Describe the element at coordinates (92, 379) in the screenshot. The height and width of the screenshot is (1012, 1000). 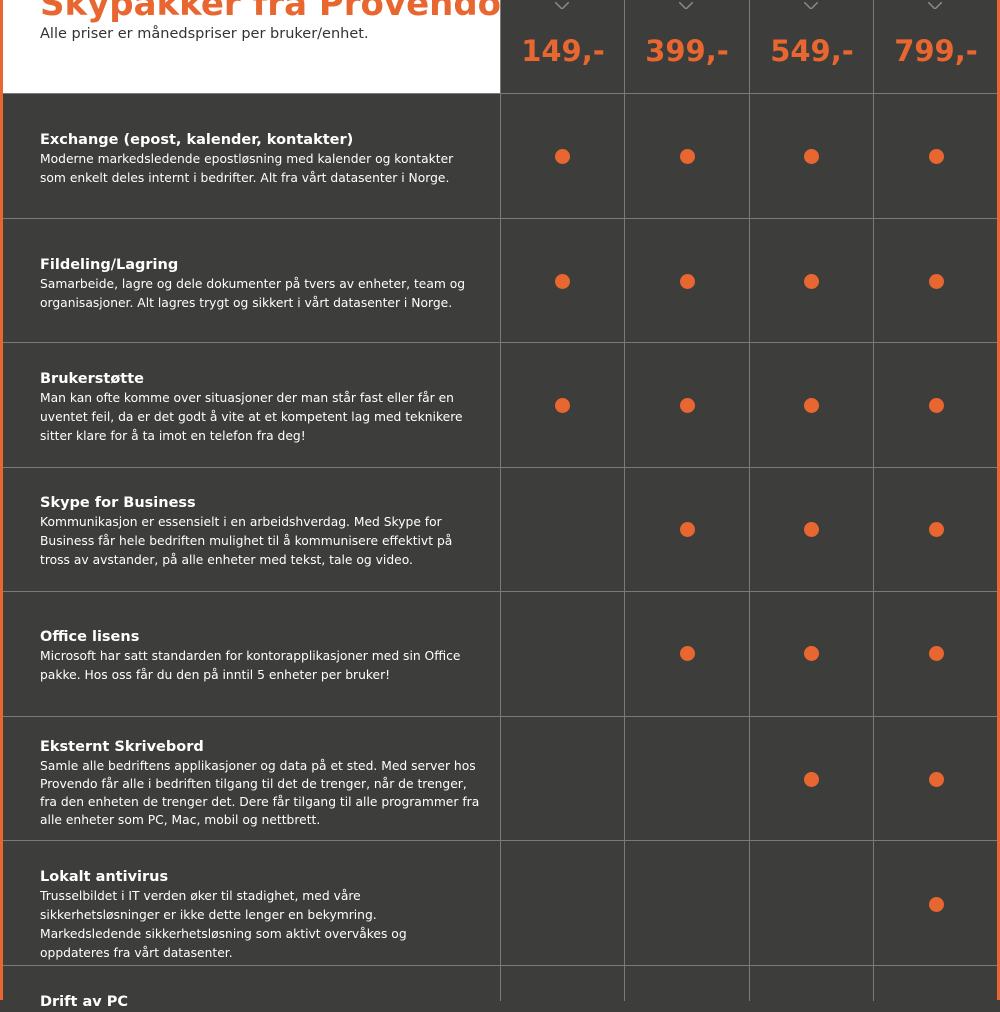
I see `feature-title: Brukerstøtte` at that location.